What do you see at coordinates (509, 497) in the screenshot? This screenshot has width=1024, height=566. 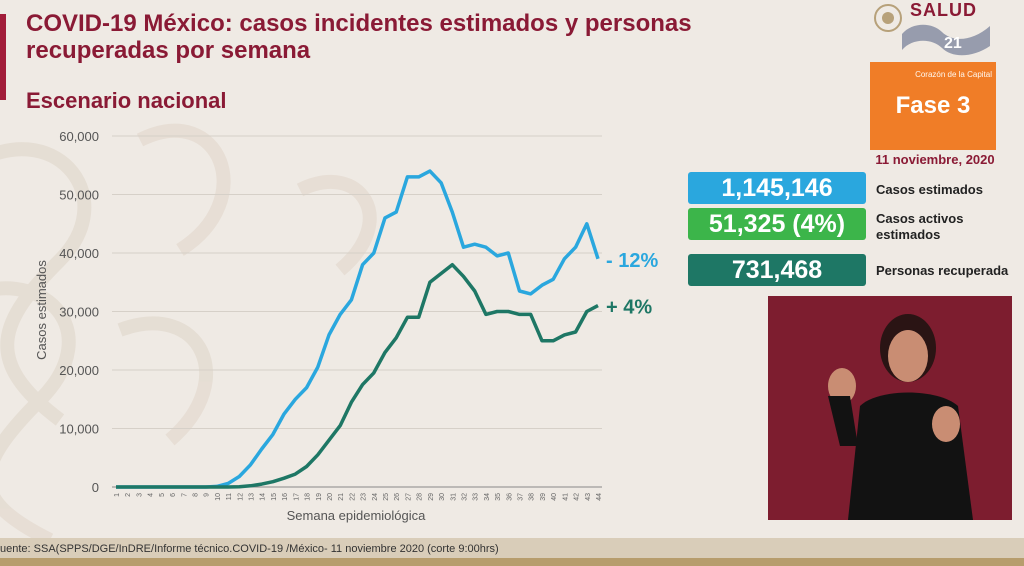 I see `x-tick-label: 36` at bounding box center [509, 497].